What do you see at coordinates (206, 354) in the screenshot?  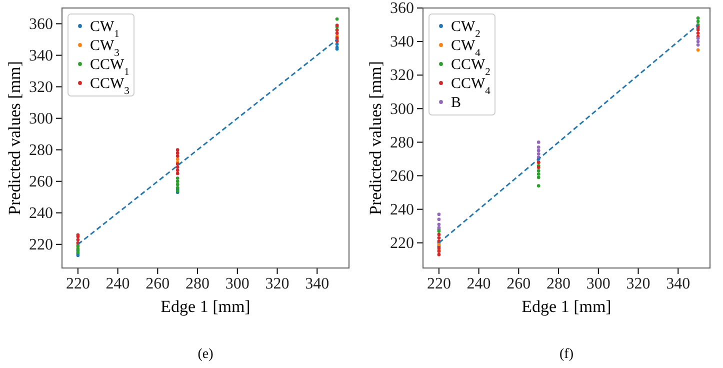 I see `text: (e)` at bounding box center [206, 354].